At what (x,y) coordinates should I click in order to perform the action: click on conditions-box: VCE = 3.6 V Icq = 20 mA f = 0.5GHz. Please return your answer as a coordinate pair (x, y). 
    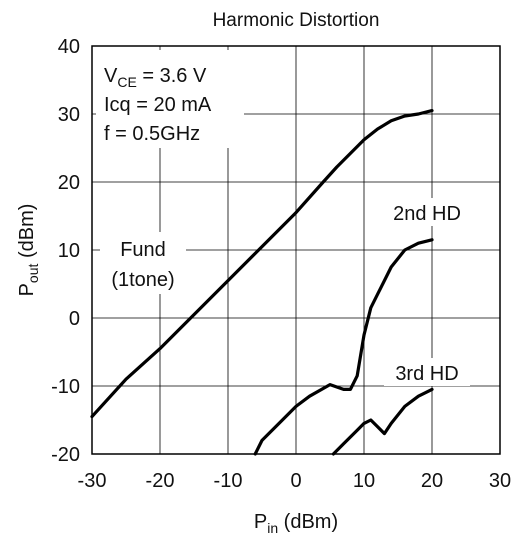
    Looking at the image, I should click on (170, 99).